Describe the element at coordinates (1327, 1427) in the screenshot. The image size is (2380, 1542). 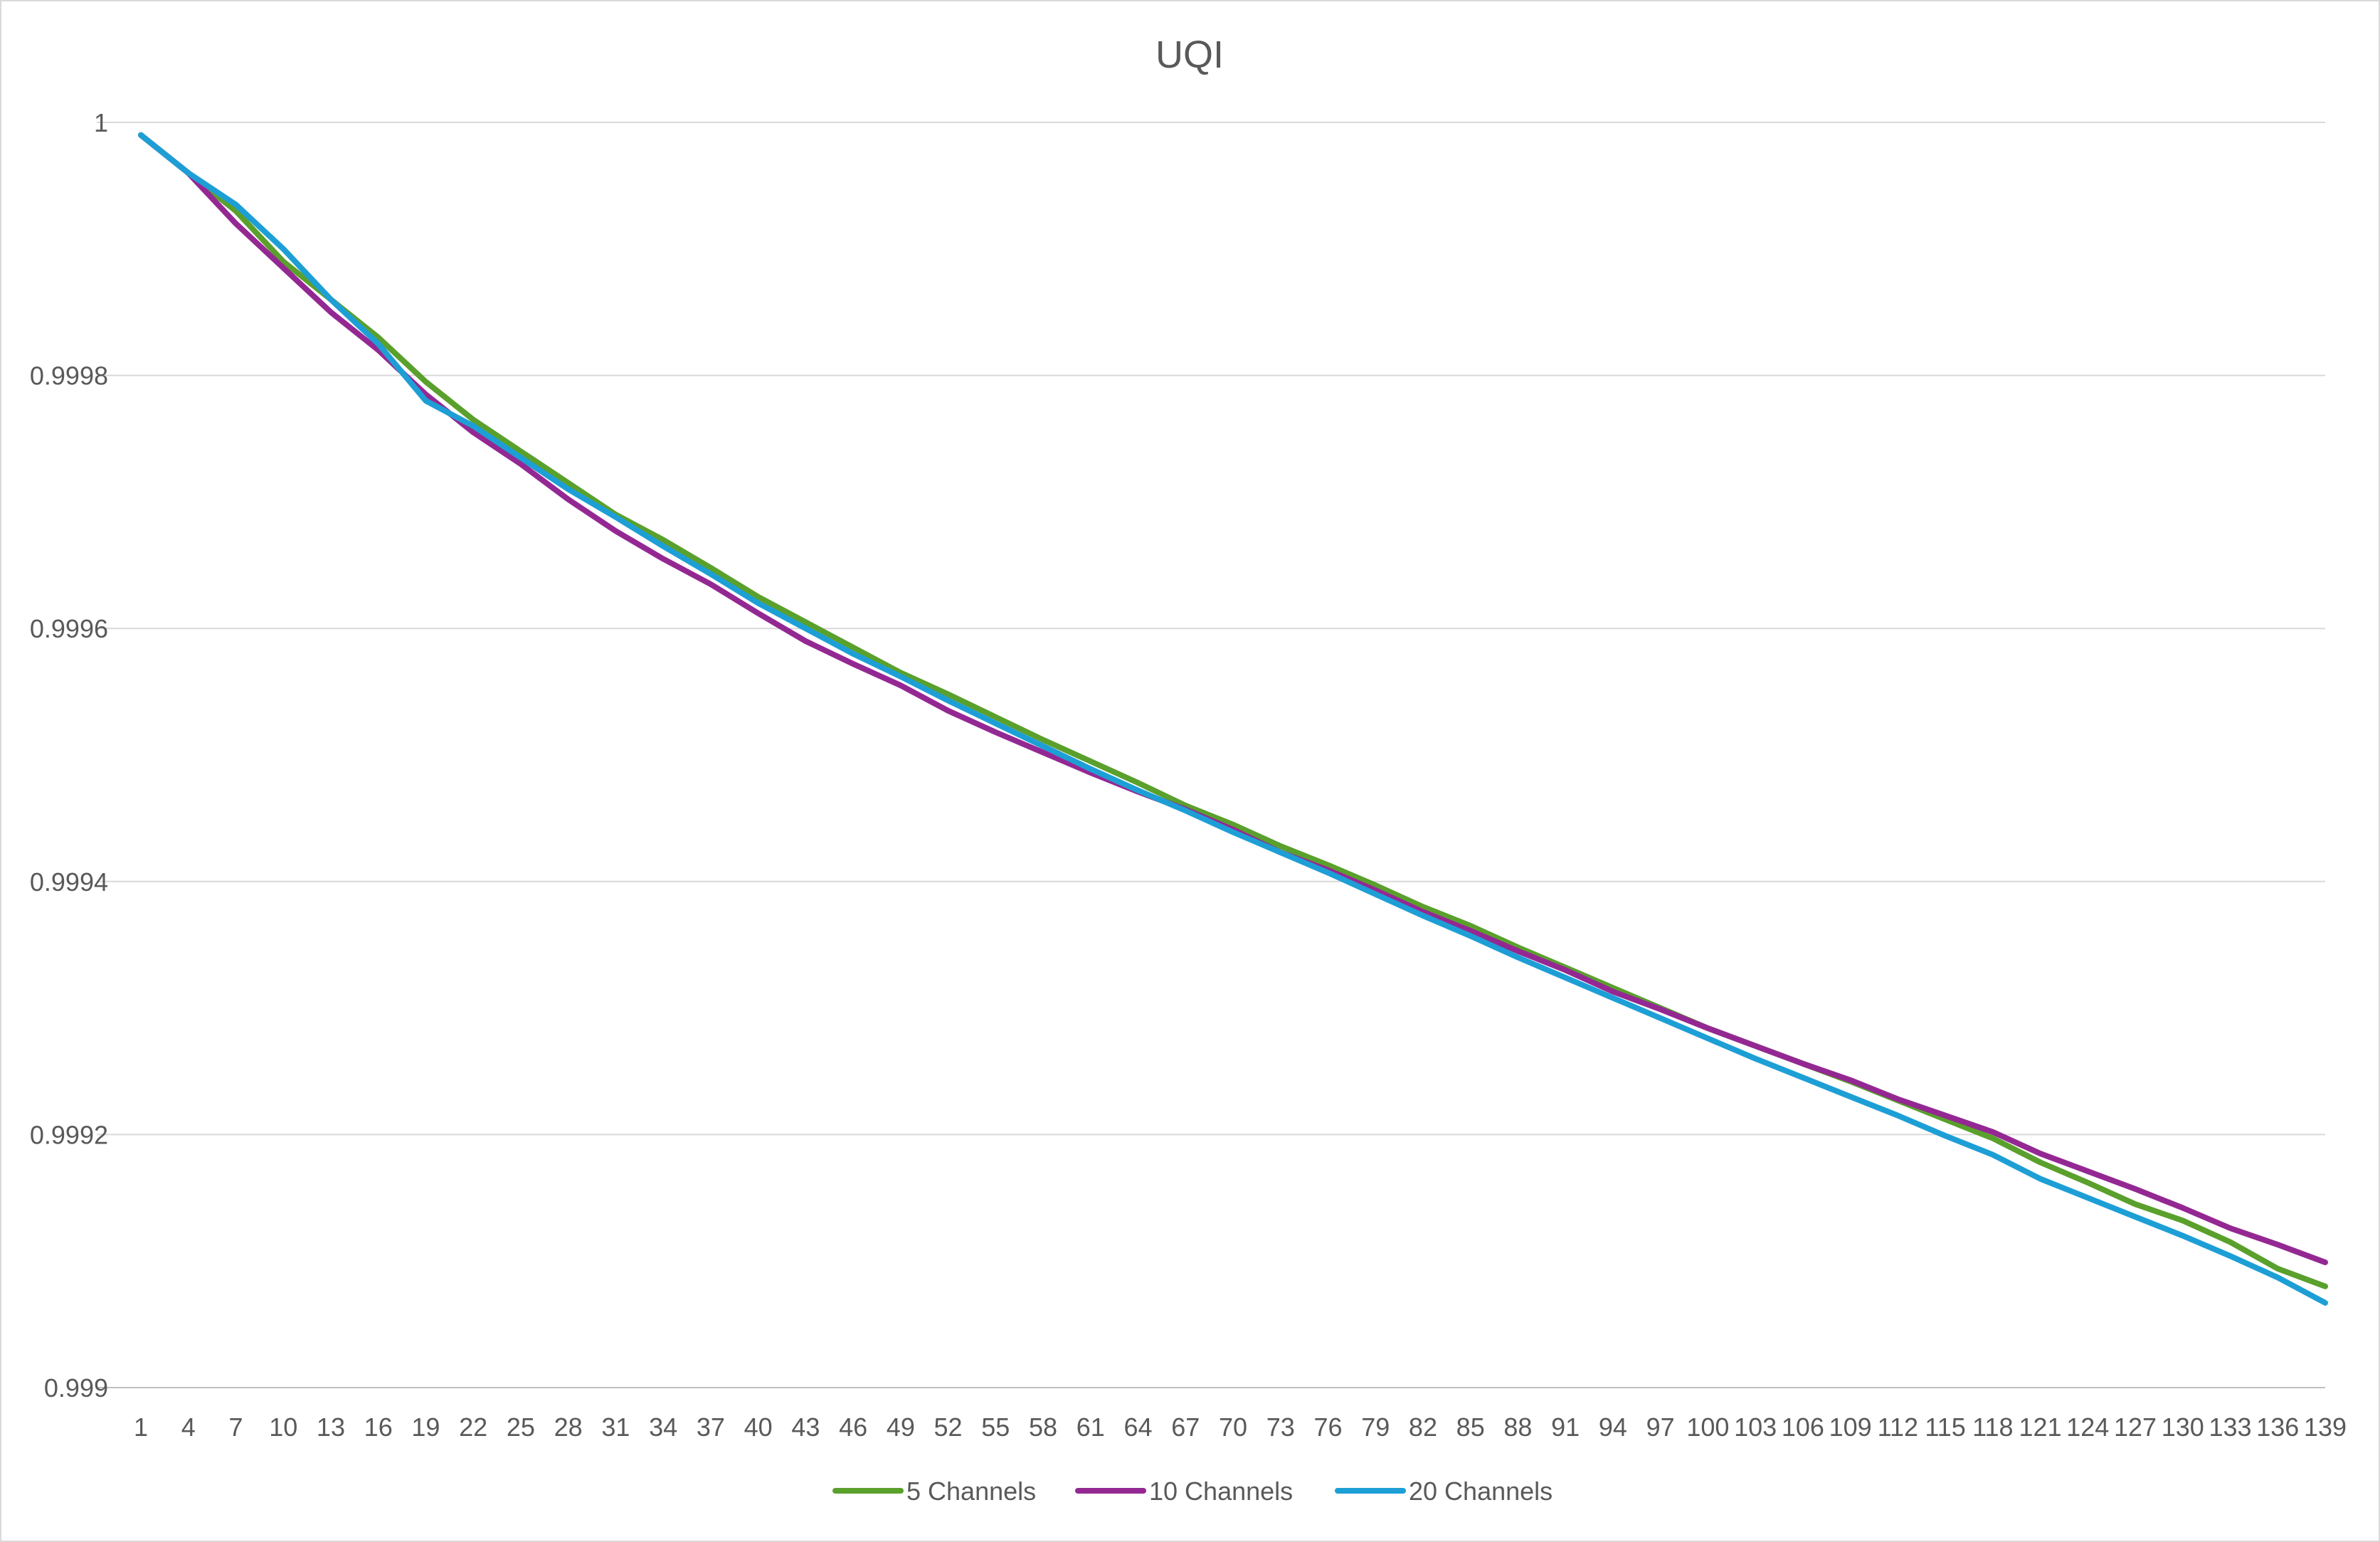
I see `x-tick-label: 76` at that location.